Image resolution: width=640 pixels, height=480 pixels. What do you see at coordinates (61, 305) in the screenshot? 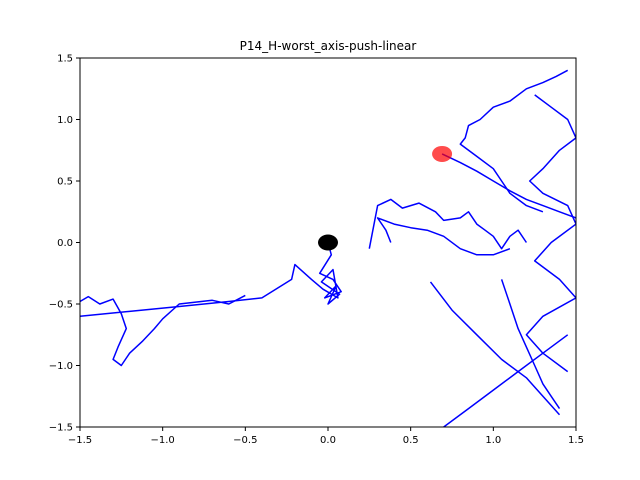
I see `y-tick-label: −0.5` at bounding box center [61, 305].